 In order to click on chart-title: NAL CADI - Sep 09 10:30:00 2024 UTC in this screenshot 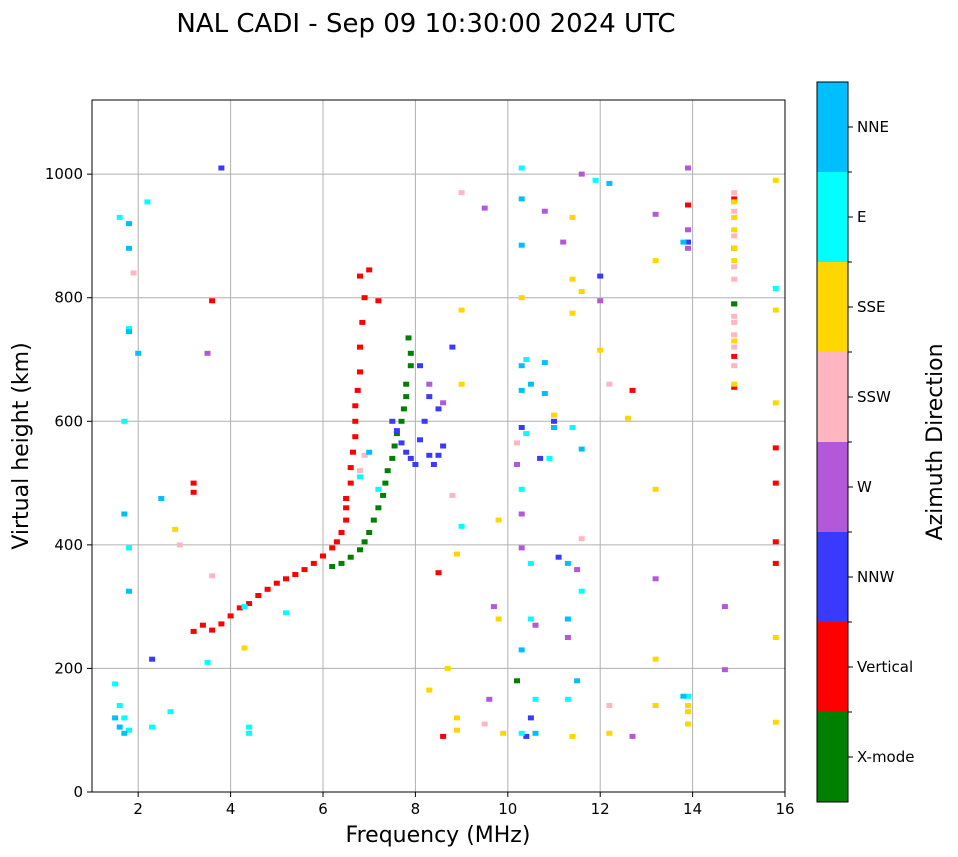, I will do `click(425, 24)`.